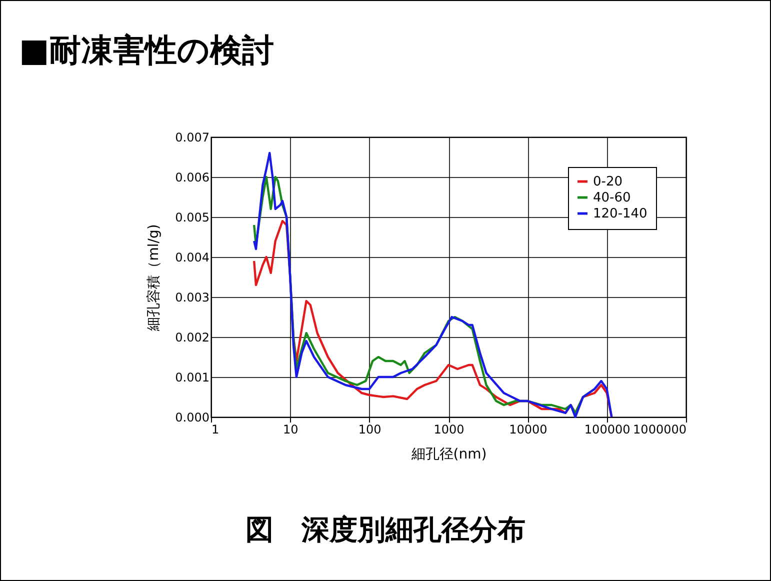 This screenshot has height=581, width=771. I want to click on x-tick-label: 1000000, so click(659, 429).